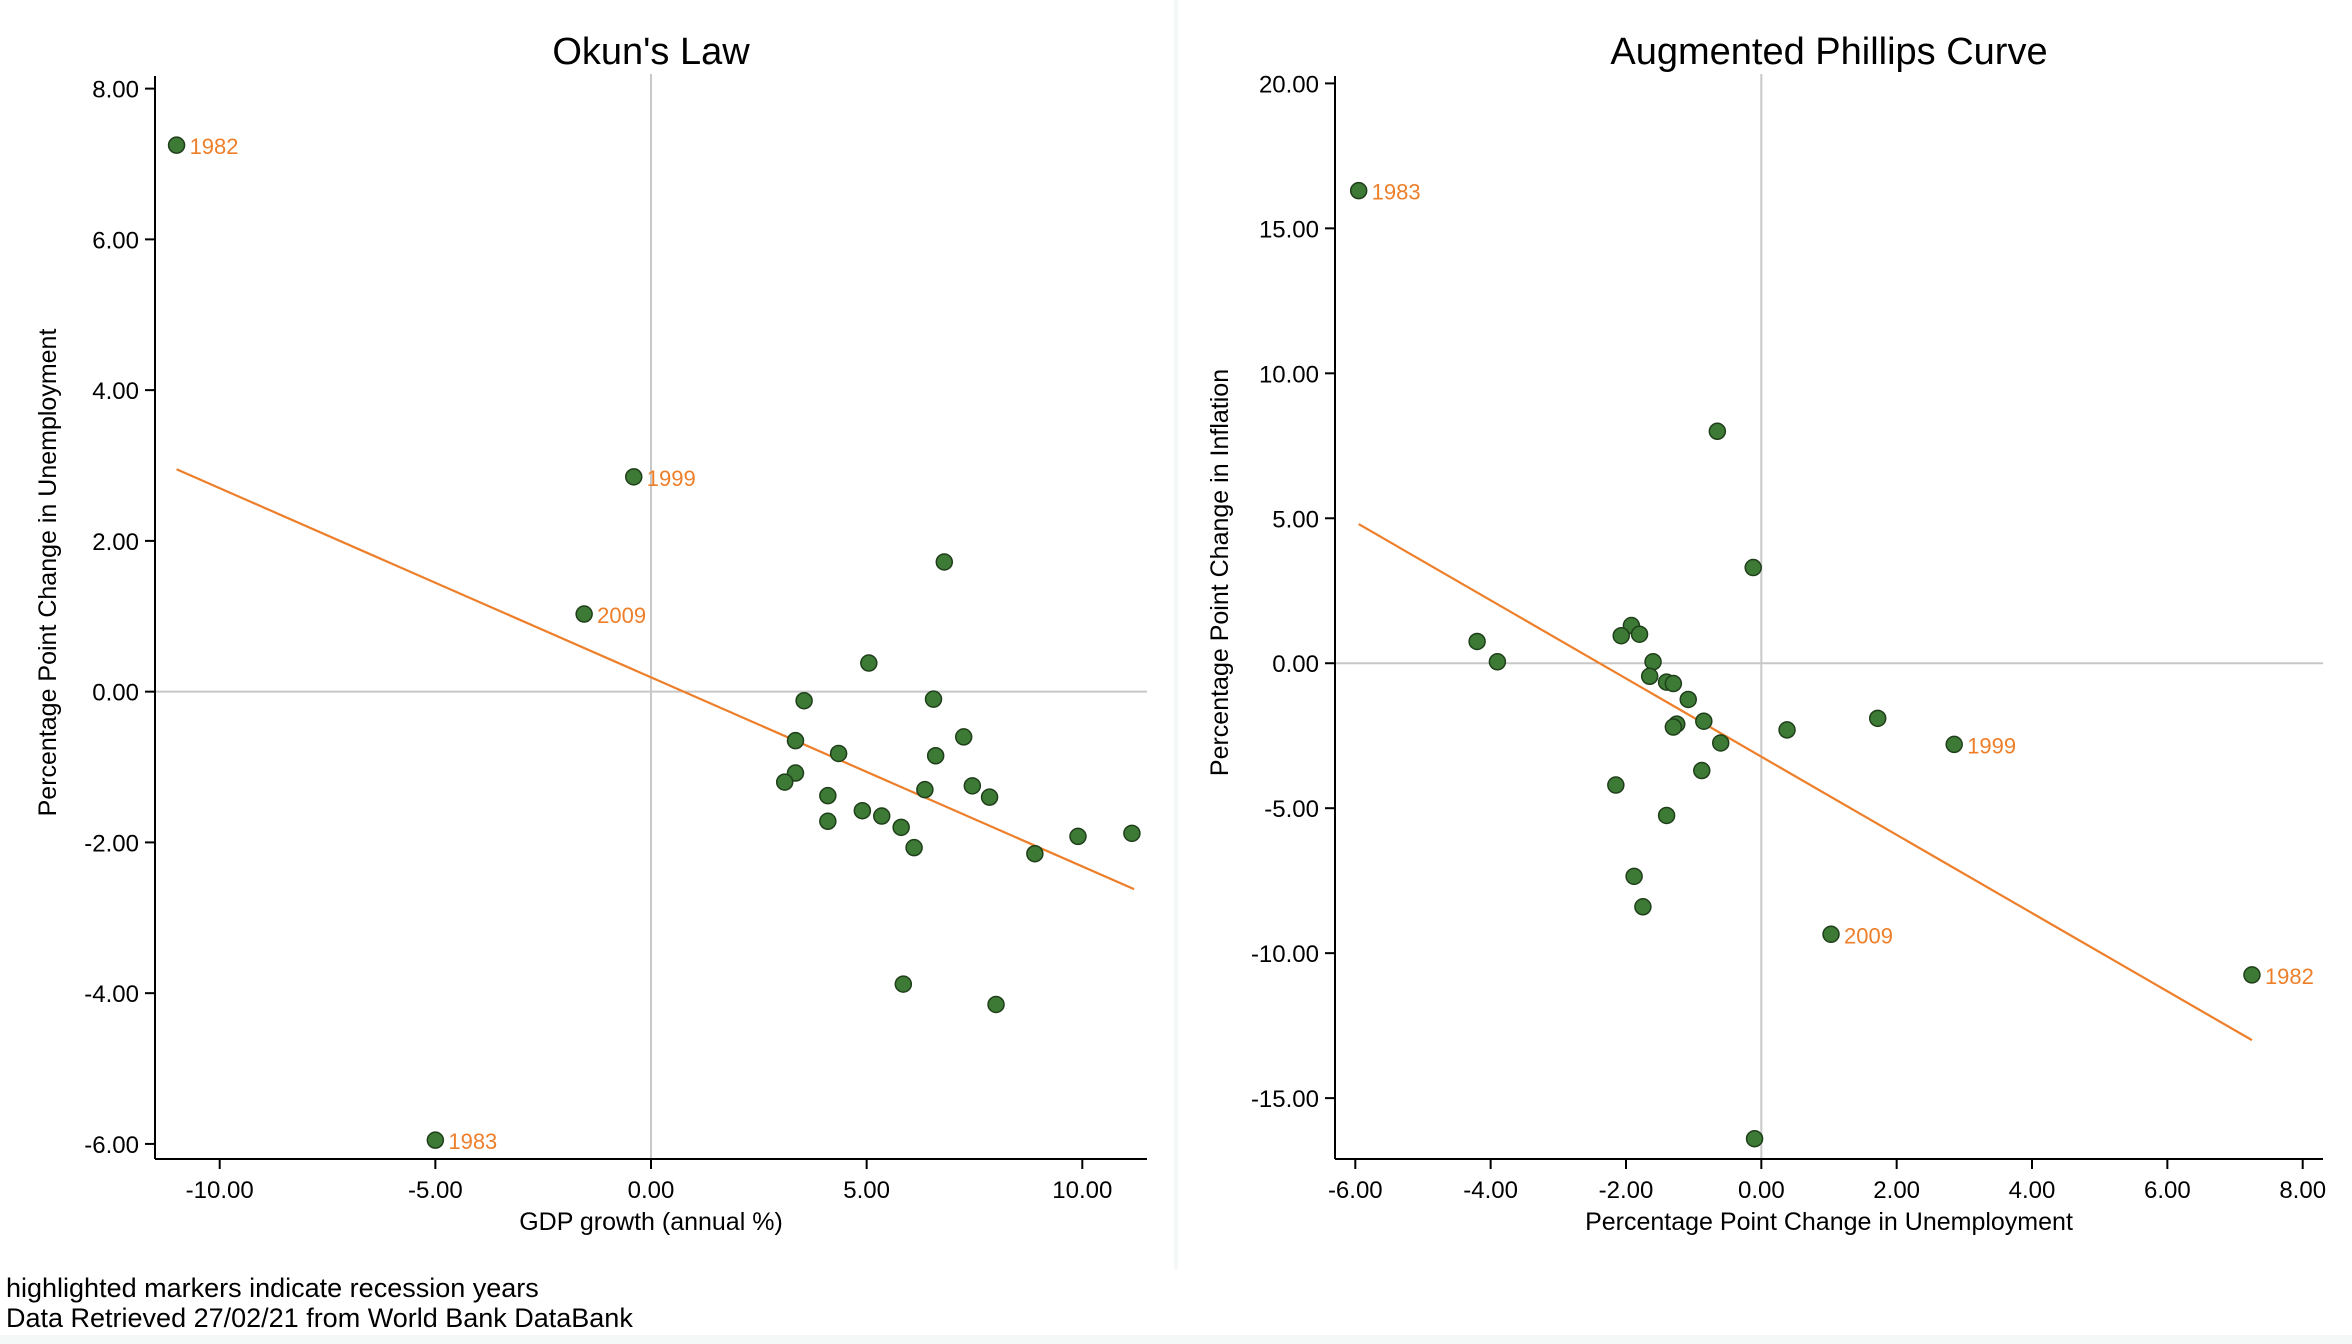 The height and width of the screenshot is (1344, 2352). I want to click on y-tick-label: -2.00, so click(111, 843).